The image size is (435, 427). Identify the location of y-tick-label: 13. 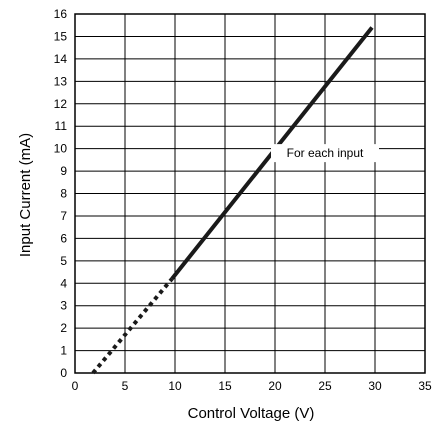
(61, 81).